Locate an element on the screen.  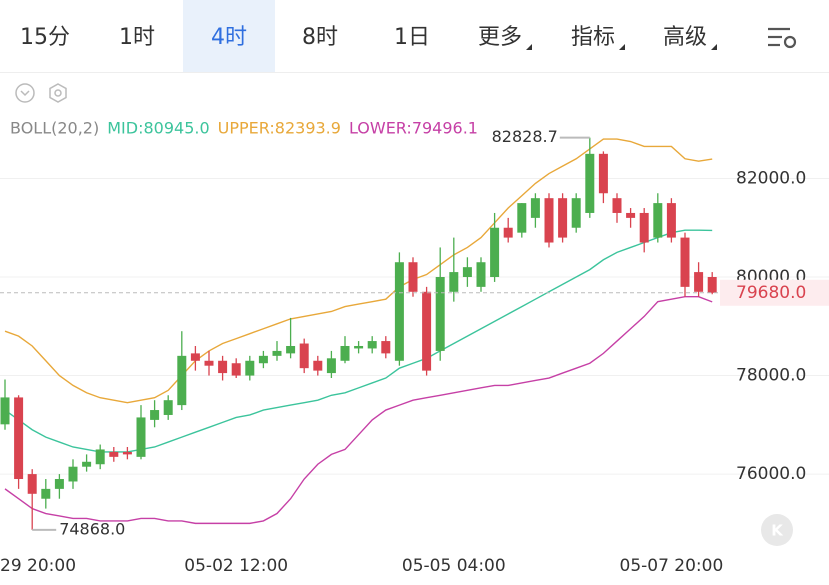
x-tick-label: 29 20:00 is located at coordinates (38, 566).